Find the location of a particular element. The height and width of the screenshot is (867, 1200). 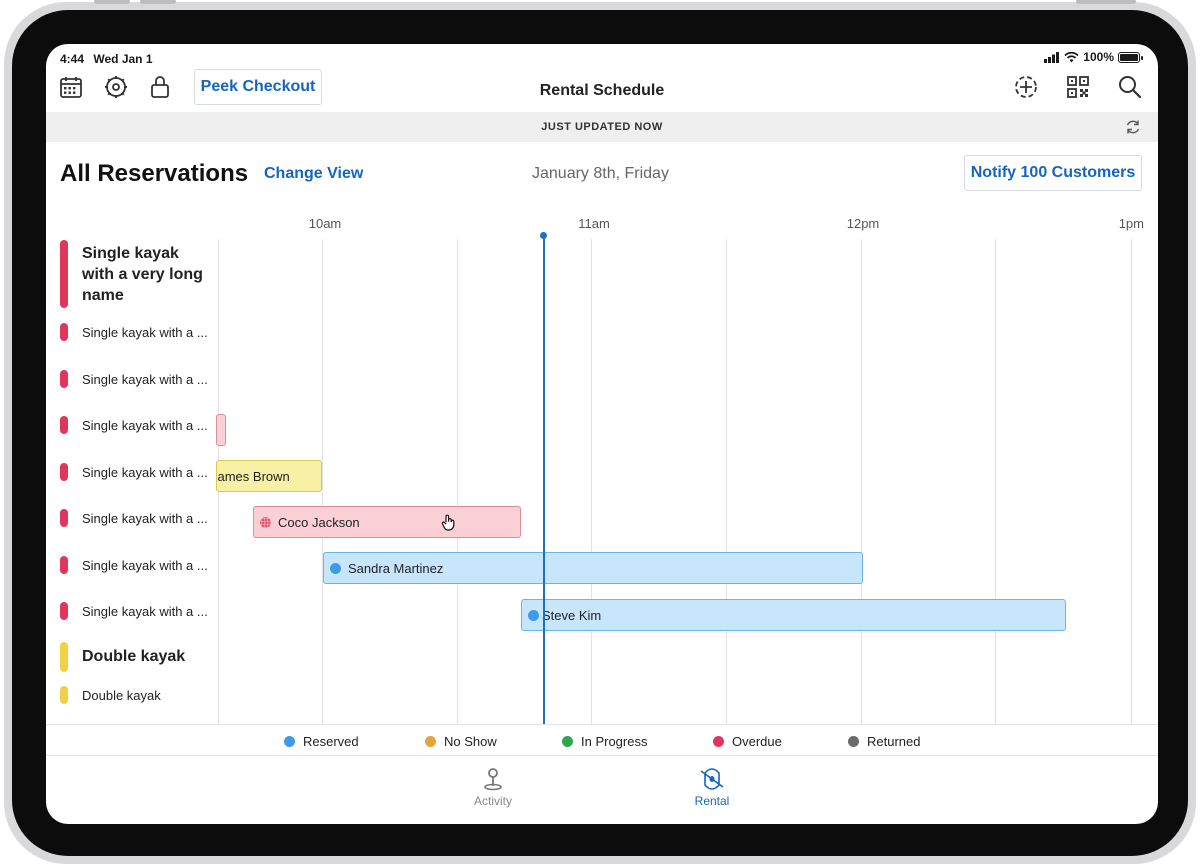

legend-item-returned: Returned is located at coordinates (884, 741).